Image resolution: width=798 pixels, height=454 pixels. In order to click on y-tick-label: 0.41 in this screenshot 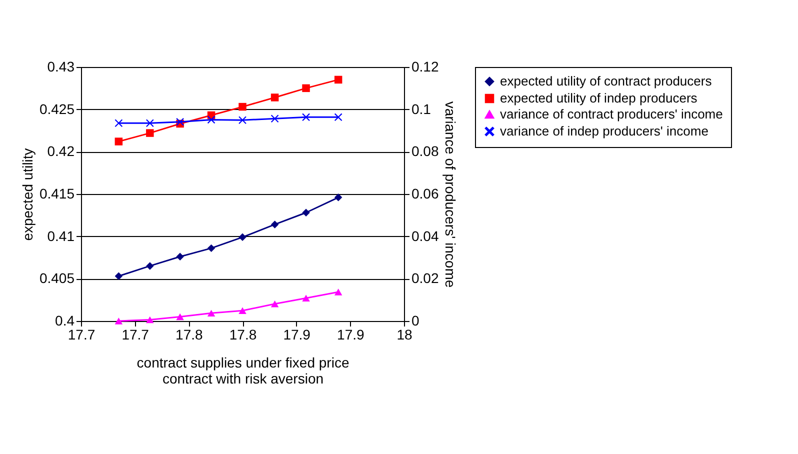, I will do `click(61, 236)`.